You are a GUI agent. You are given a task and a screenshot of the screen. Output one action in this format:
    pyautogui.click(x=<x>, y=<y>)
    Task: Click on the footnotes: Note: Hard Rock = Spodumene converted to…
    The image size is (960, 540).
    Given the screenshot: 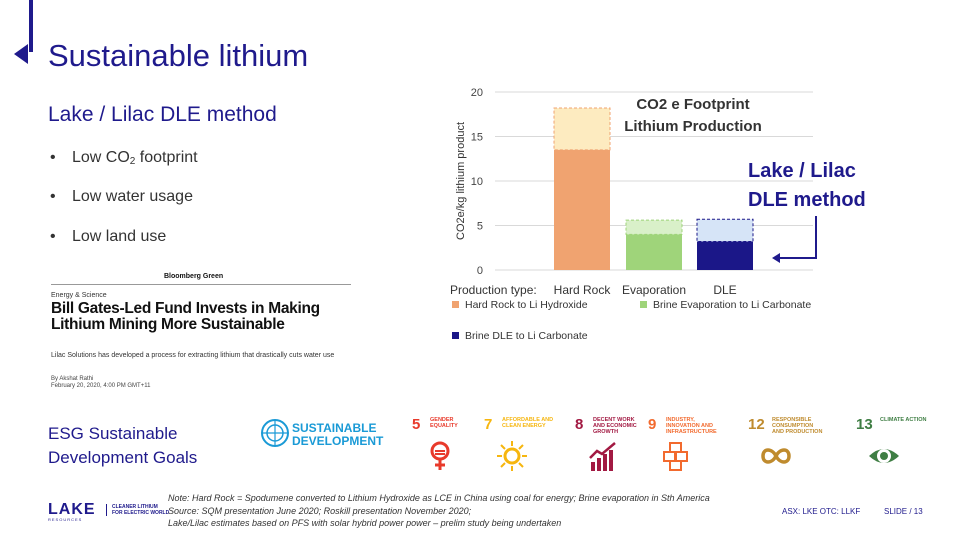 What is the action you would take?
    pyautogui.click(x=439, y=511)
    